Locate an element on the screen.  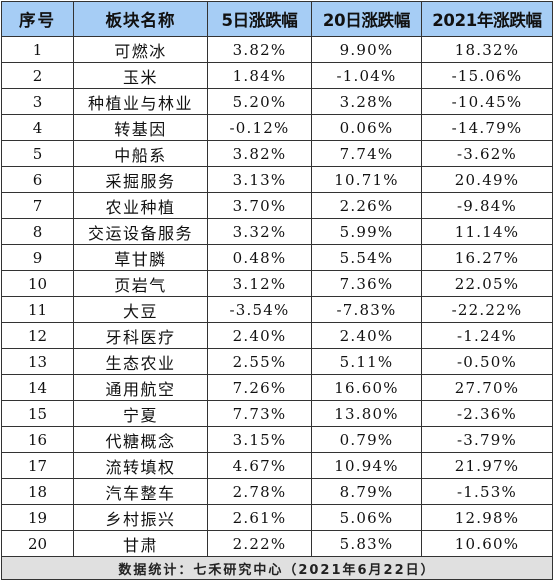
cell-sector-name: 代糖概念 is located at coordinates (140, 439).